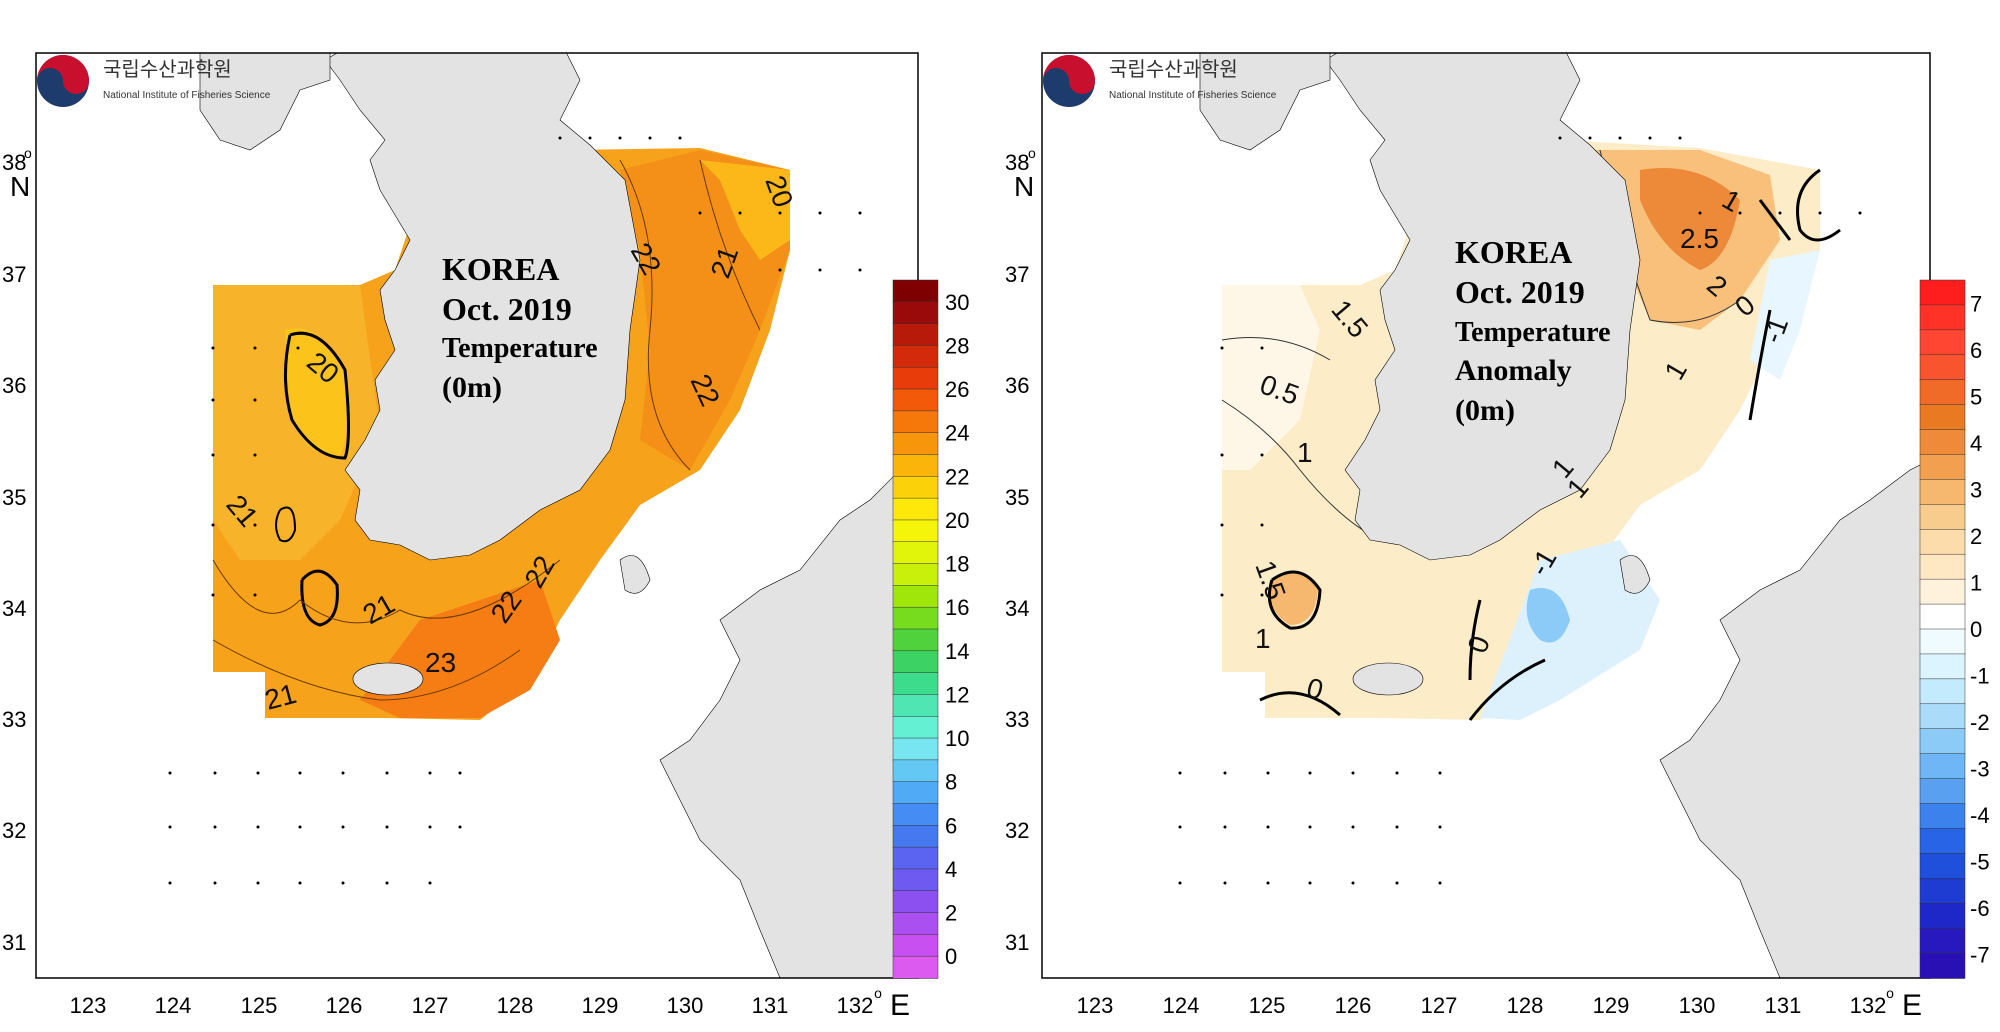 Image resolution: width=2000 pixels, height=1032 pixels. Describe the element at coordinates (957, 476) in the screenshot. I see `colorbar-tick-label: 22` at that location.